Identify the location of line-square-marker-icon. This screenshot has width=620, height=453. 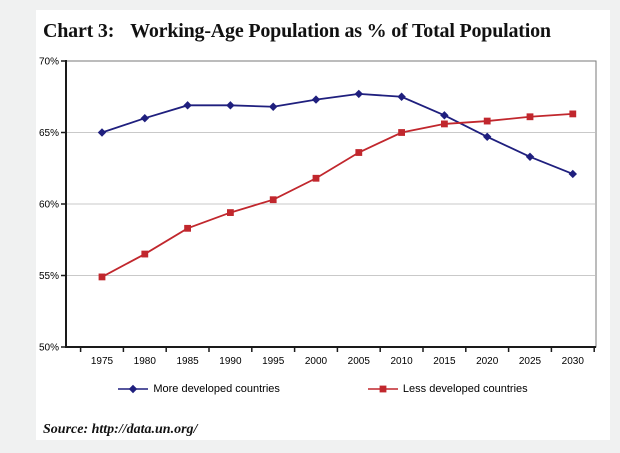
(382, 389).